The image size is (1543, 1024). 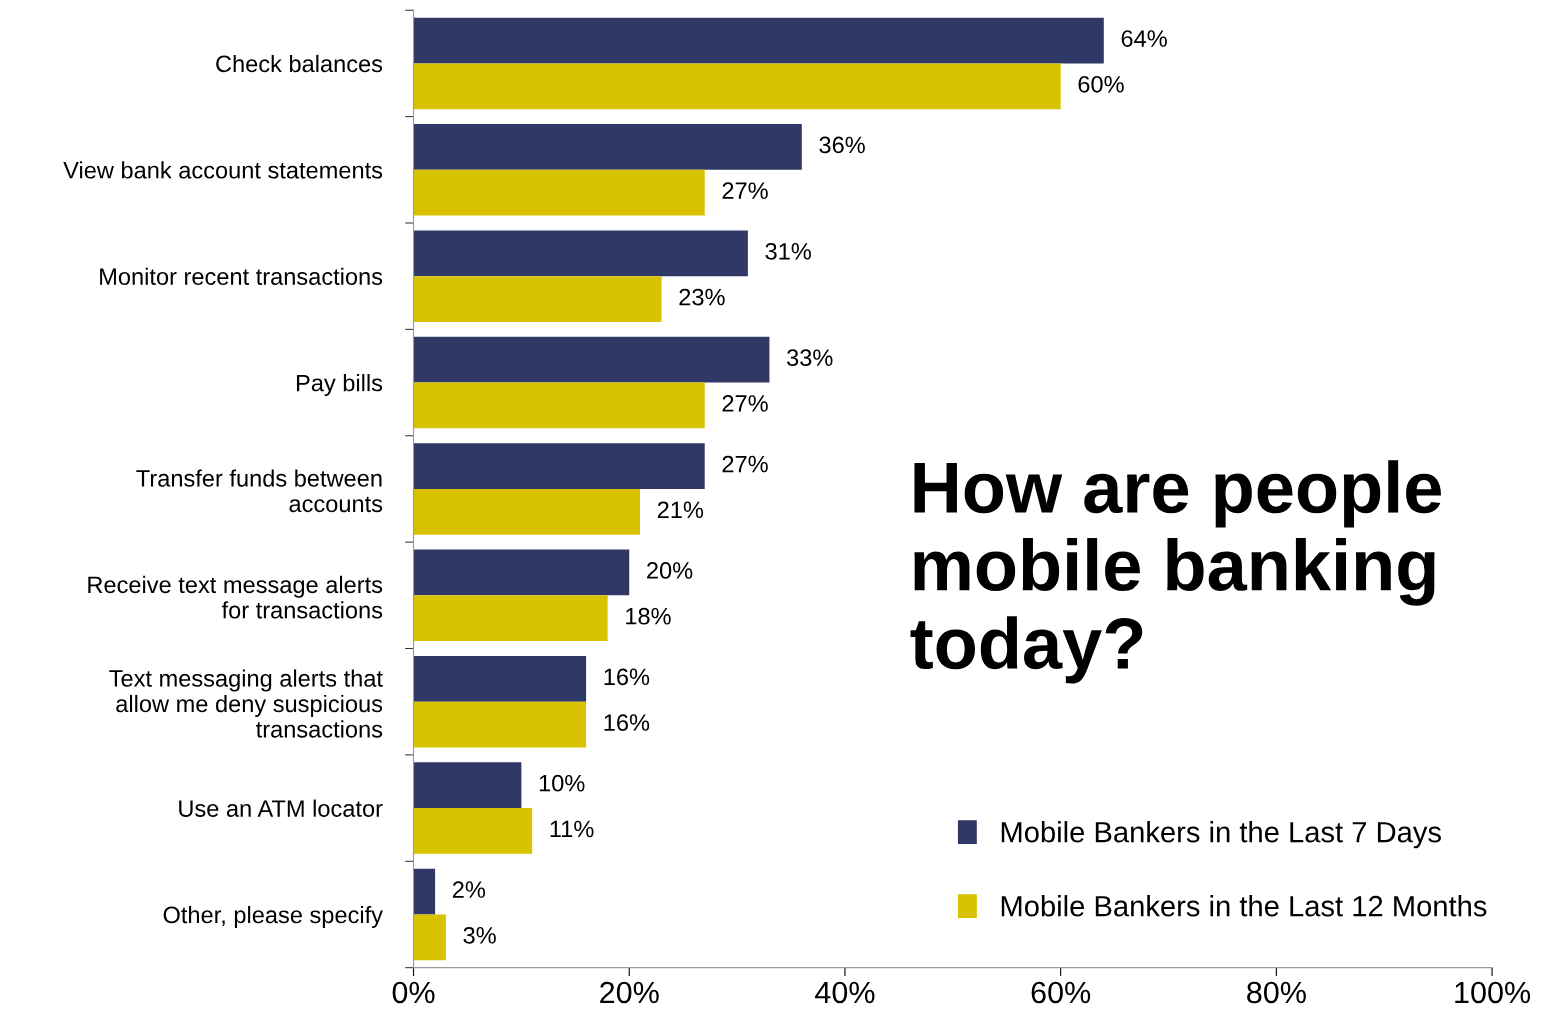 What do you see at coordinates (1244, 906) in the screenshot?
I see `legend-label: Mobile Bankers in the Last 12 Months` at bounding box center [1244, 906].